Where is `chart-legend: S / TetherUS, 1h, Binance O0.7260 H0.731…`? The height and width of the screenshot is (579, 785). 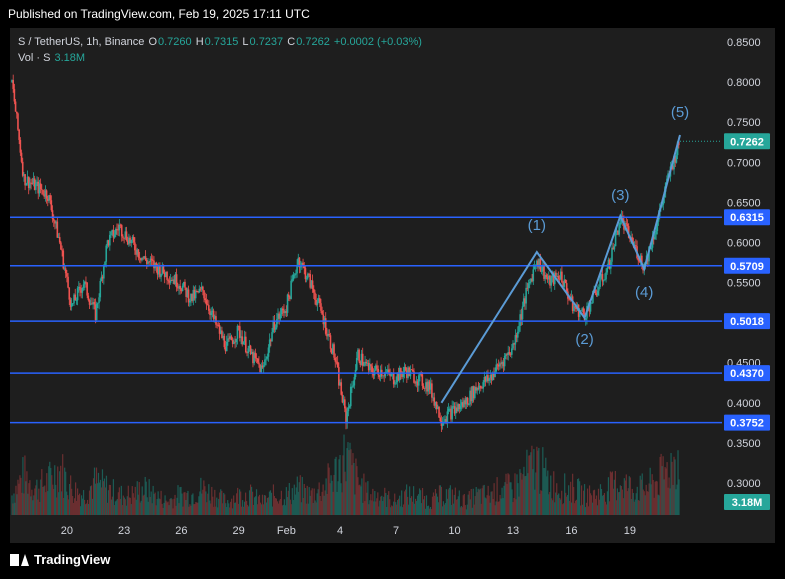
chart-legend: S / TetherUS, 1h, Binance O0.7260 H0.731… is located at coordinates (220, 50).